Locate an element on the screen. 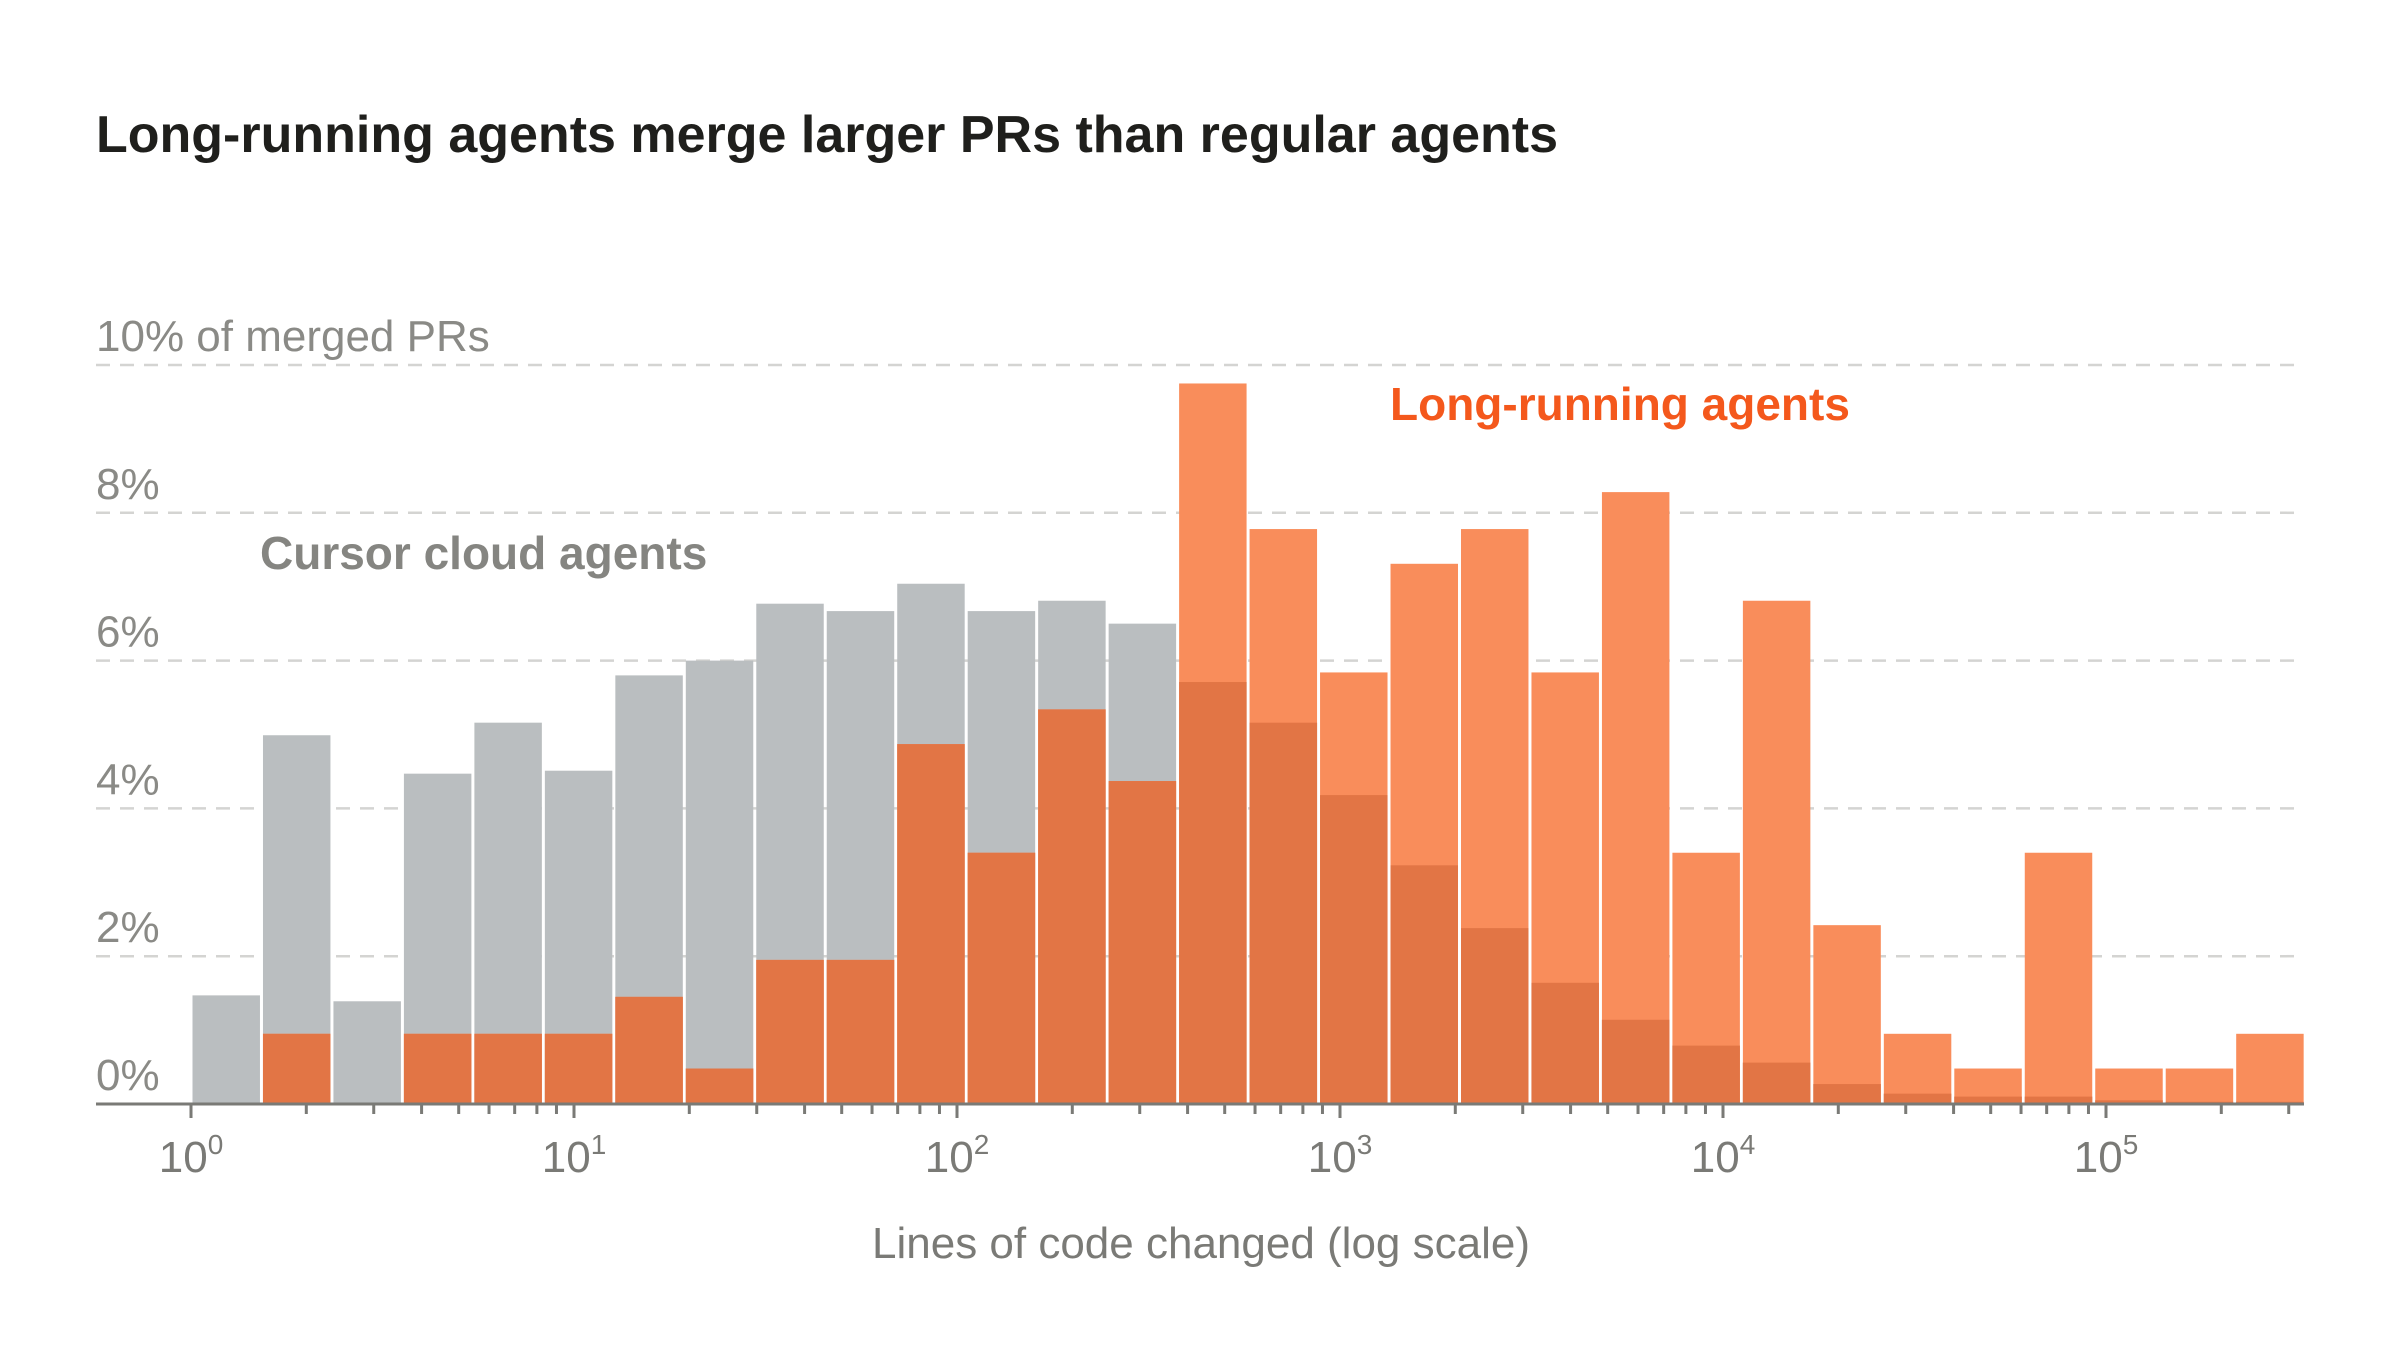 This screenshot has width=2400, height=1350. y-tick-label: 4% is located at coordinates (128, 779).